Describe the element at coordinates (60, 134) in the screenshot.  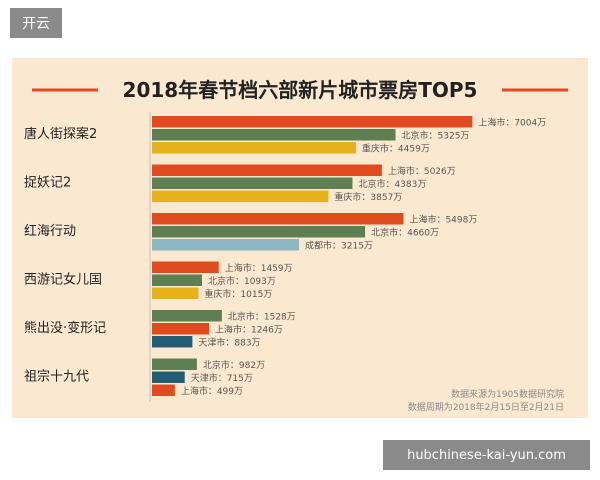
I see `film-label: 唐人街探案2` at that location.